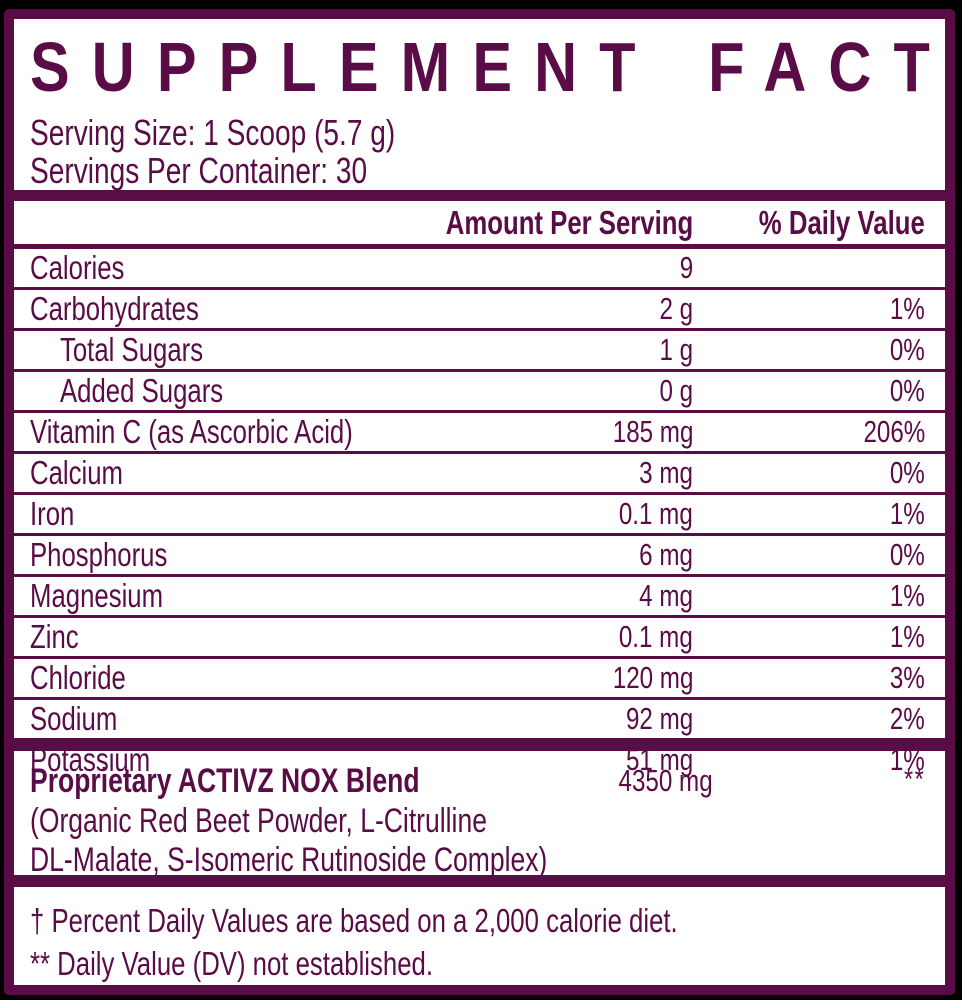 Image resolution: width=962 pixels, height=1000 pixels. What do you see at coordinates (479, 679) in the screenshot?
I see `facts-row: Chloride 120 mg 3%` at bounding box center [479, 679].